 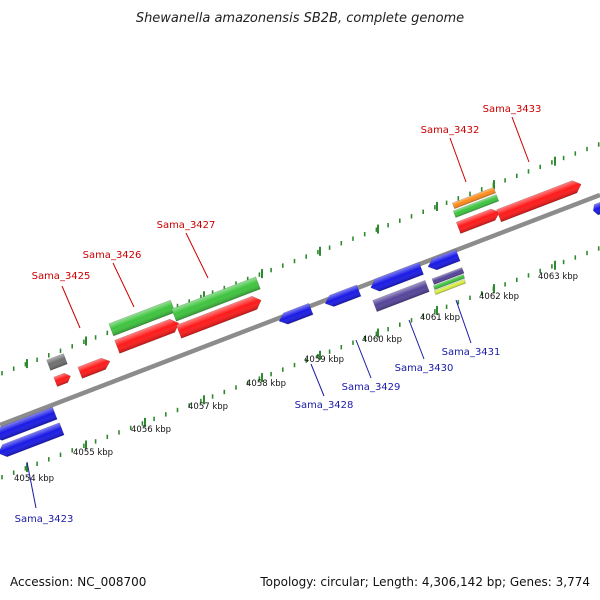 What do you see at coordinates (208, 407) in the screenshot?
I see `kbp-label: 4057 kbp` at bounding box center [208, 407].